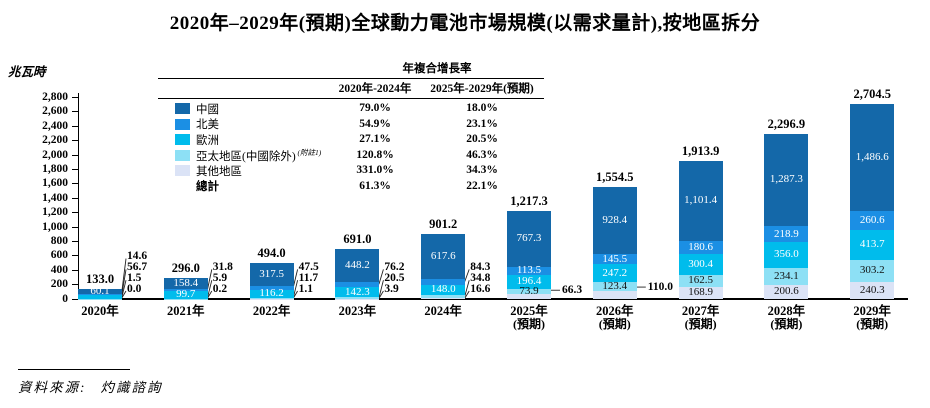 This screenshot has height=408, width=930. I want to click on bar-total-value: 296.0, so click(185, 267).